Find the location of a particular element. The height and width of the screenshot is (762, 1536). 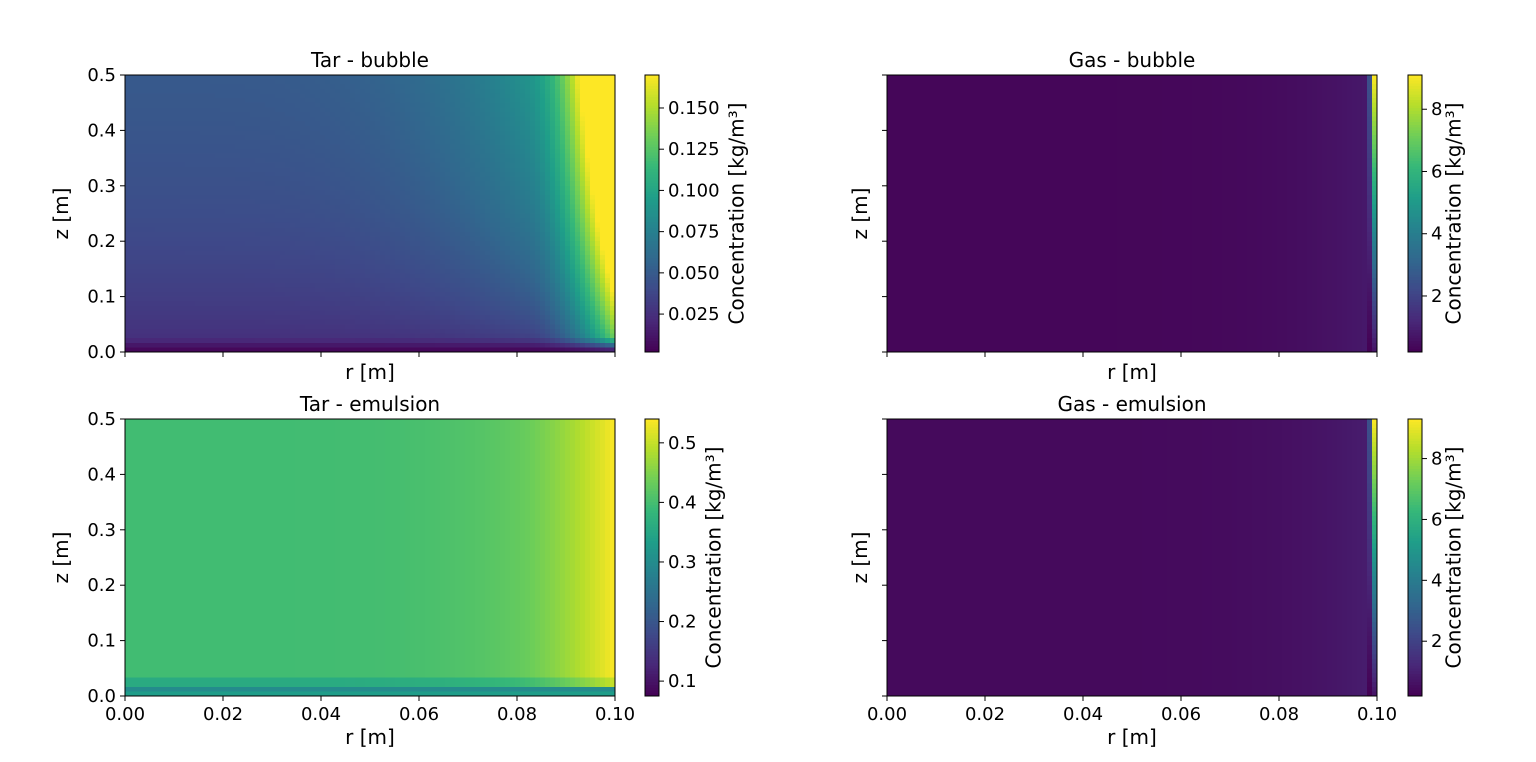

heatmap-field is located at coordinates (370, 214).